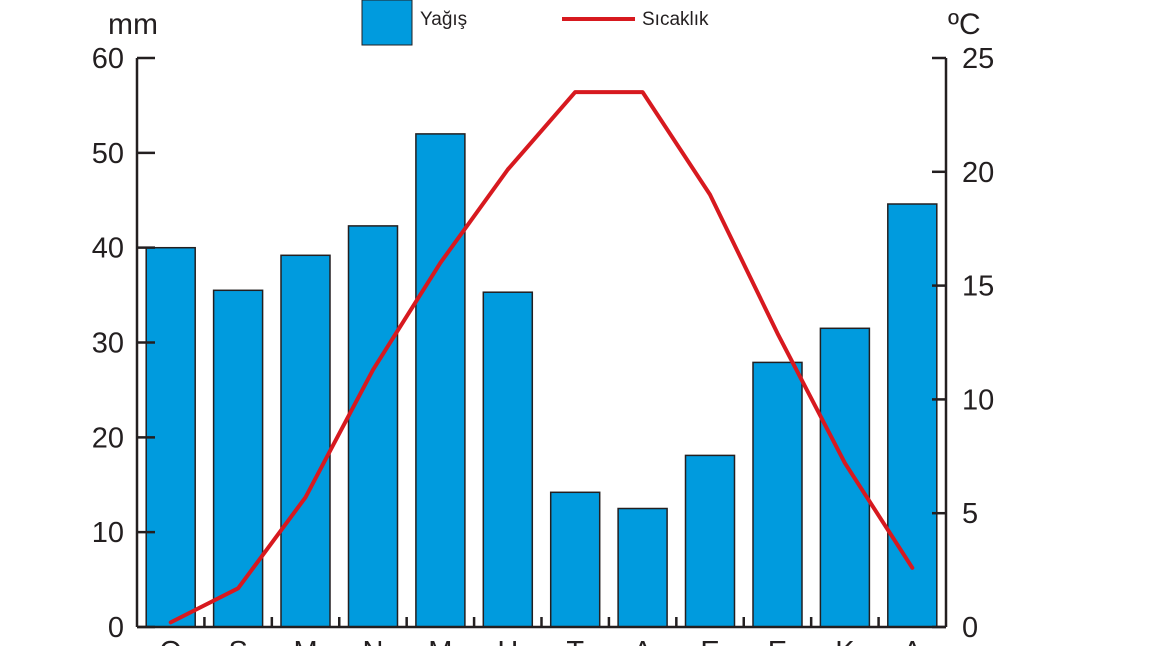 The width and height of the screenshot is (1150, 646). What do you see at coordinates (108, 59) in the screenshot?
I see `left-tick-label: 60` at bounding box center [108, 59].